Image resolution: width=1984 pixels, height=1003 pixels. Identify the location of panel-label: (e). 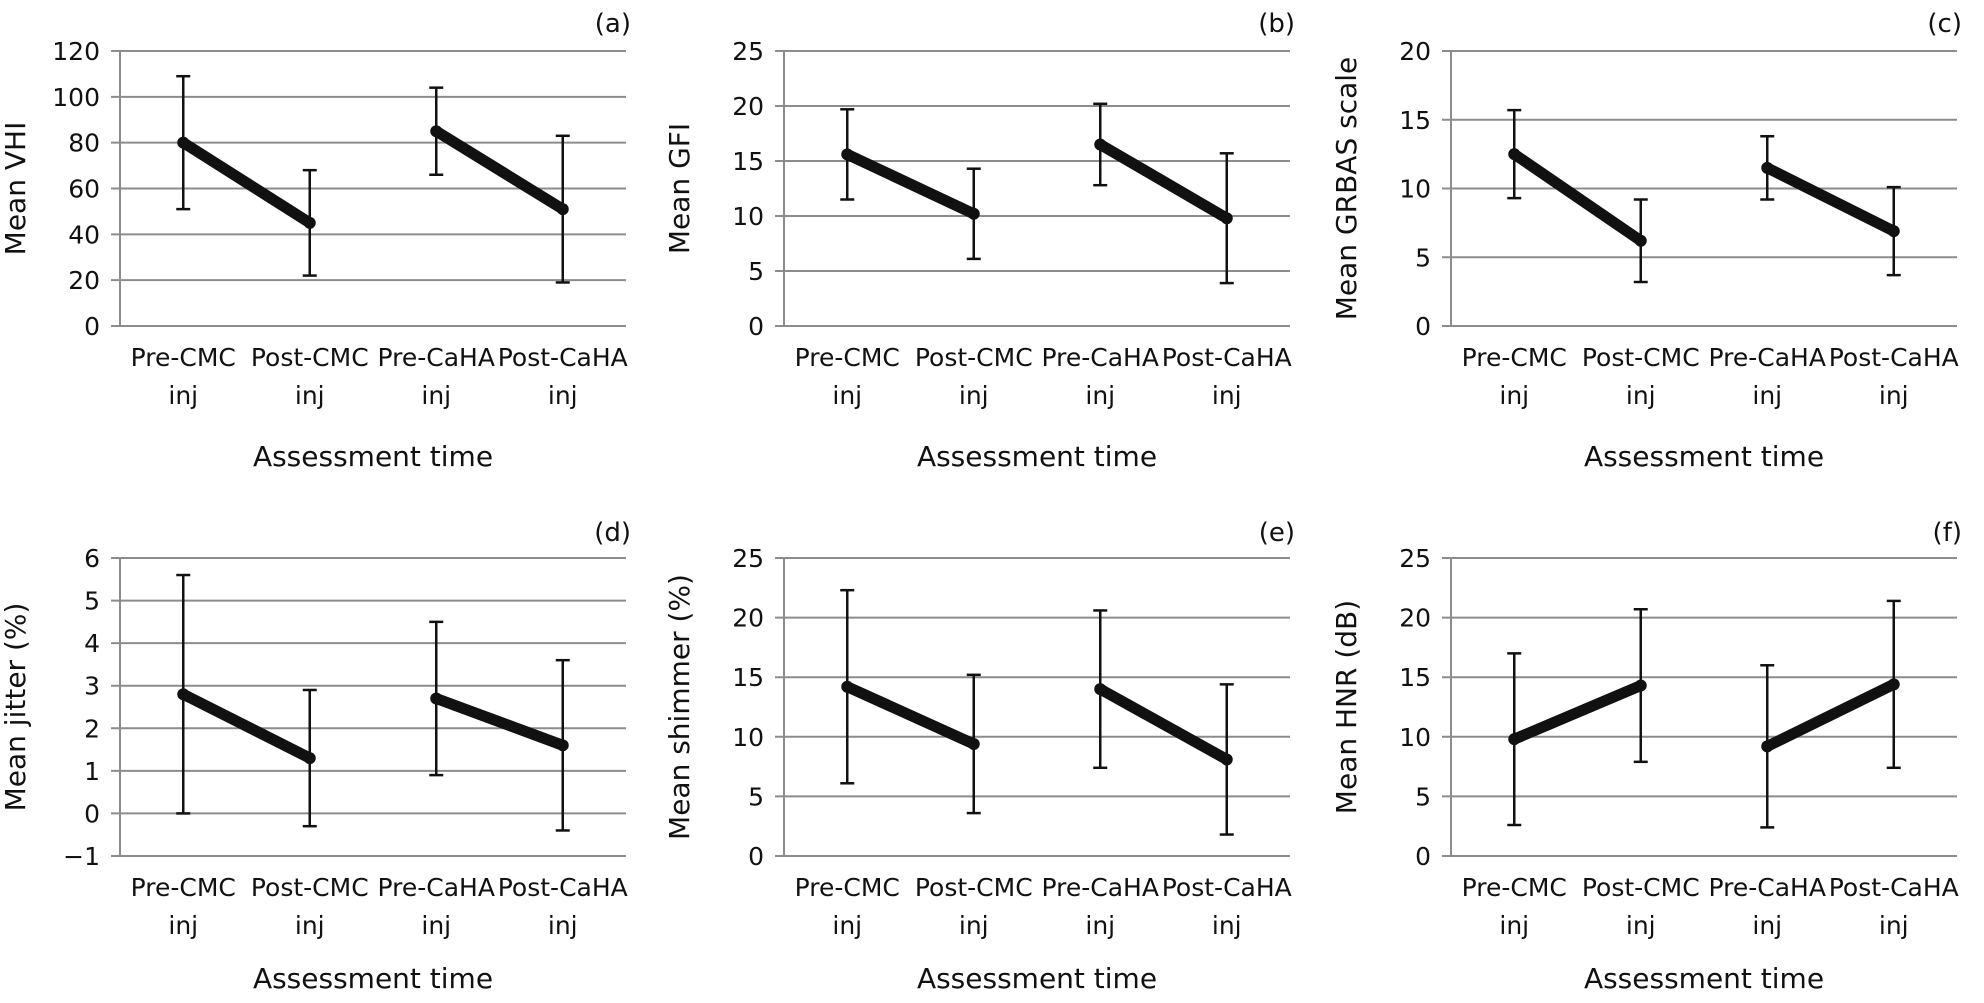
(1277, 533).